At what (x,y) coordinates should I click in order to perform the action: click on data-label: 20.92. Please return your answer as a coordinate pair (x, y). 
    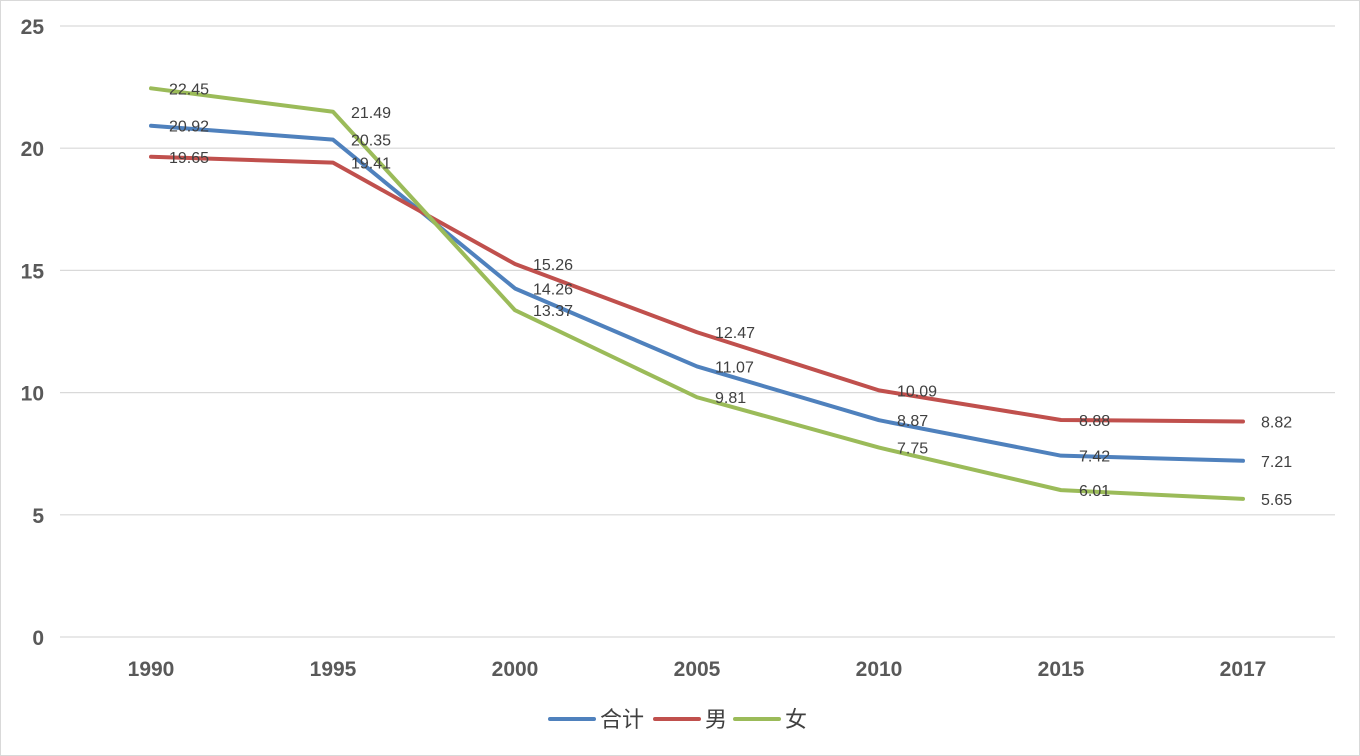
    Looking at the image, I should click on (189, 127).